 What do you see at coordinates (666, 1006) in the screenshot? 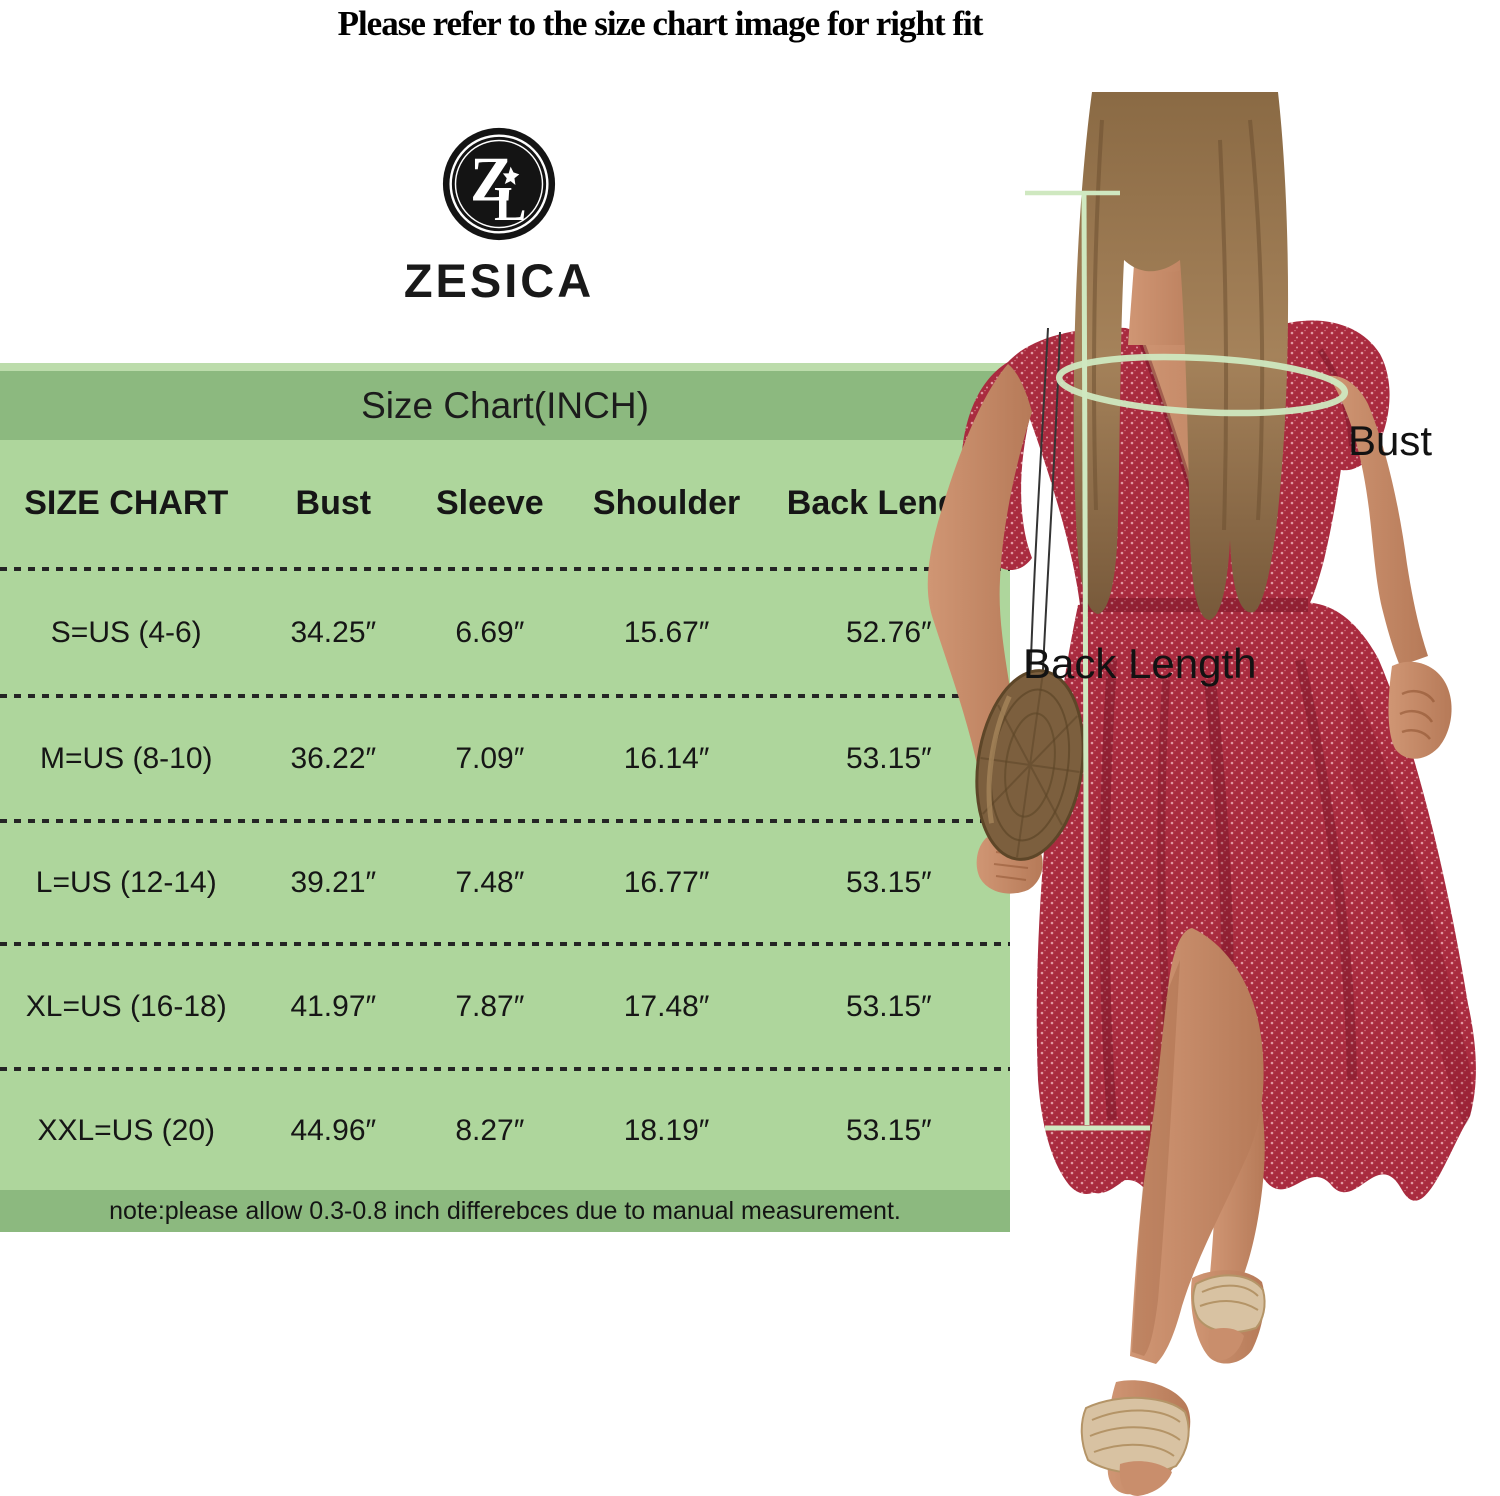
I see `cell-shoulder: 17.48″` at bounding box center [666, 1006].